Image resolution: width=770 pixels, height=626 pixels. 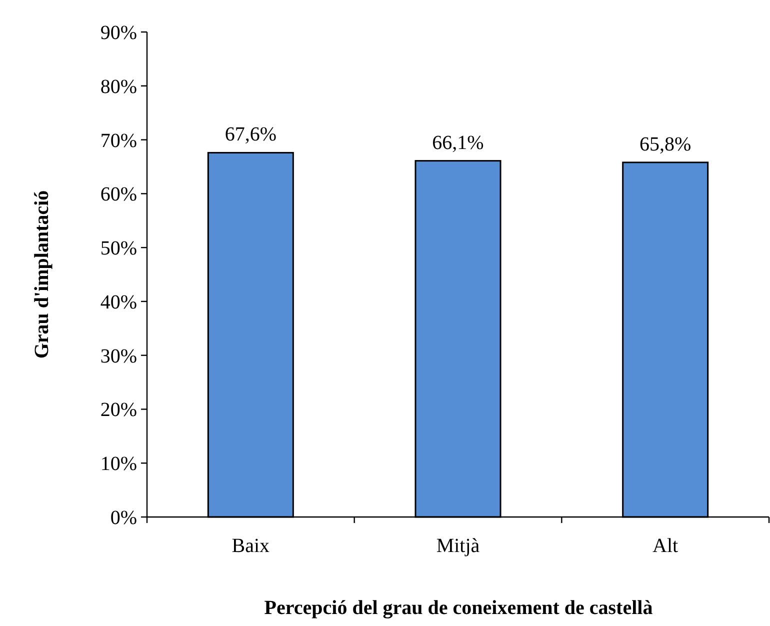 What do you see at coordinates (118, 464) in the screenshot?
I see `y-tick-label: 10%` at bounding box center [118, 464].